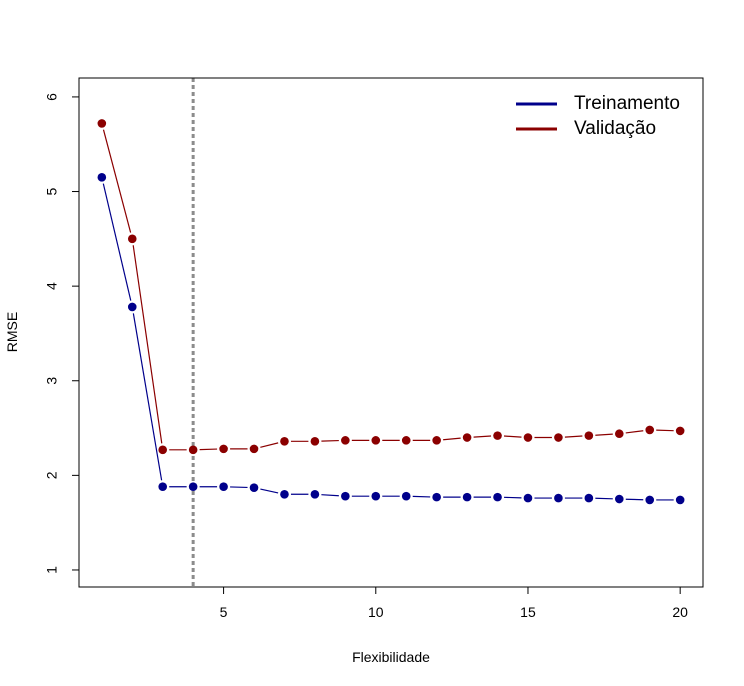 The width and height of the screenshot is (744, 686). I want to click on x-axis: 5 10 15 20, so click(454, 603).